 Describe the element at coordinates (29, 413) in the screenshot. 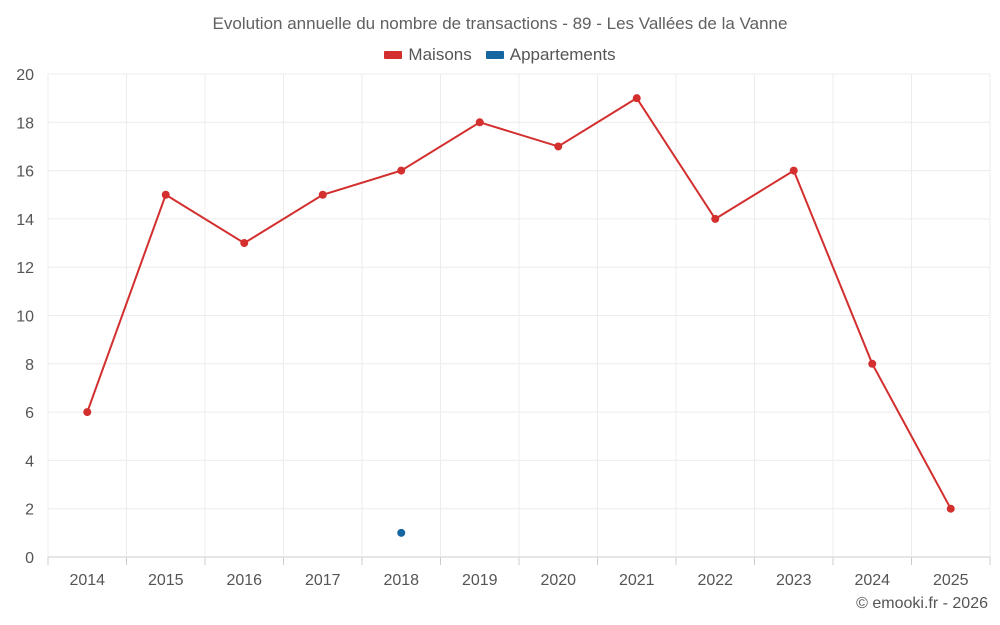

I see `y-tick-label: 6` at that location.